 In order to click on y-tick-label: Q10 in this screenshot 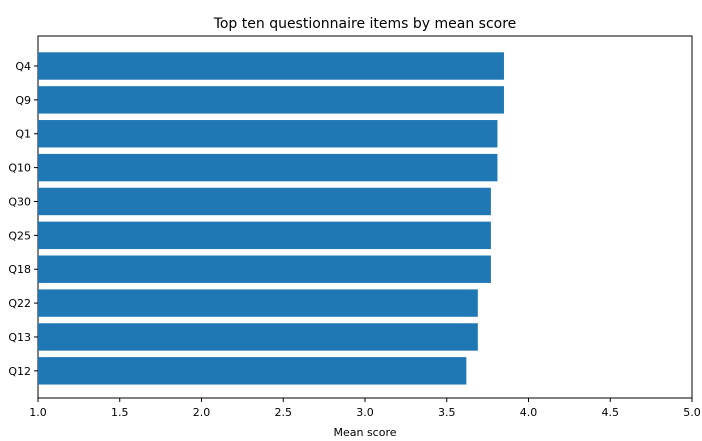, I will do `click(19, 168)`.